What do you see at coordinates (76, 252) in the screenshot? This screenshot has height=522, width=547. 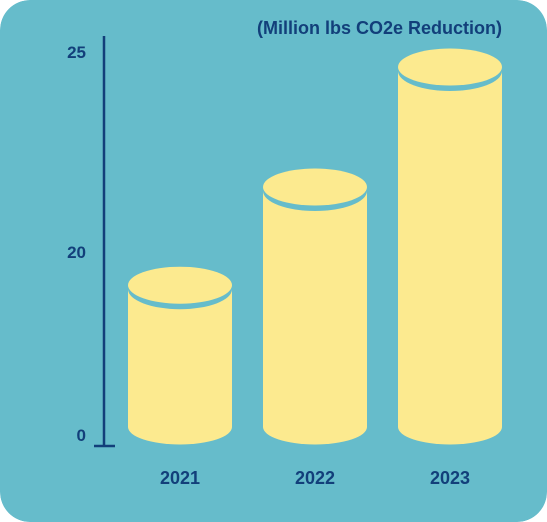 I see `y-tick-label-20: 20` at bounding box center [76, 252].